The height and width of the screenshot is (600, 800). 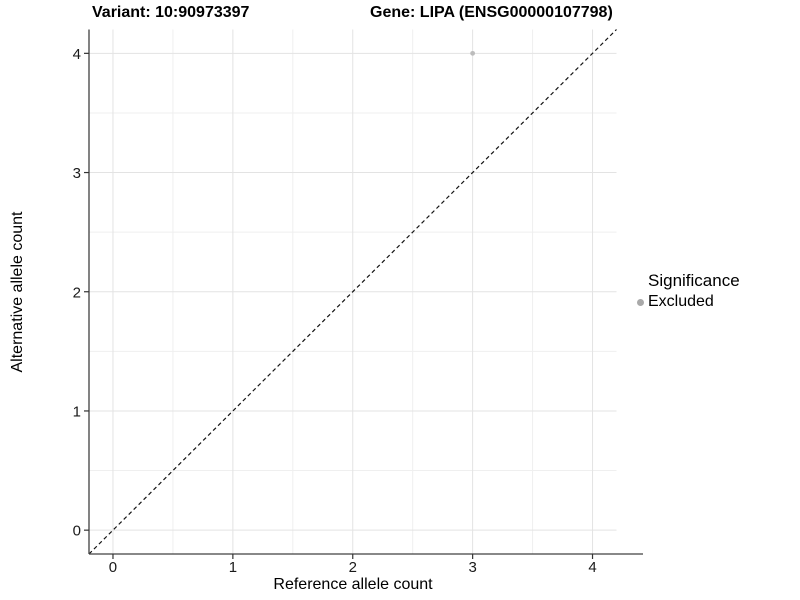 What do you see at coordinates (592, 567) in the screenshot?
I see `x-tick-label: 4` at bounding box center [592, 567].